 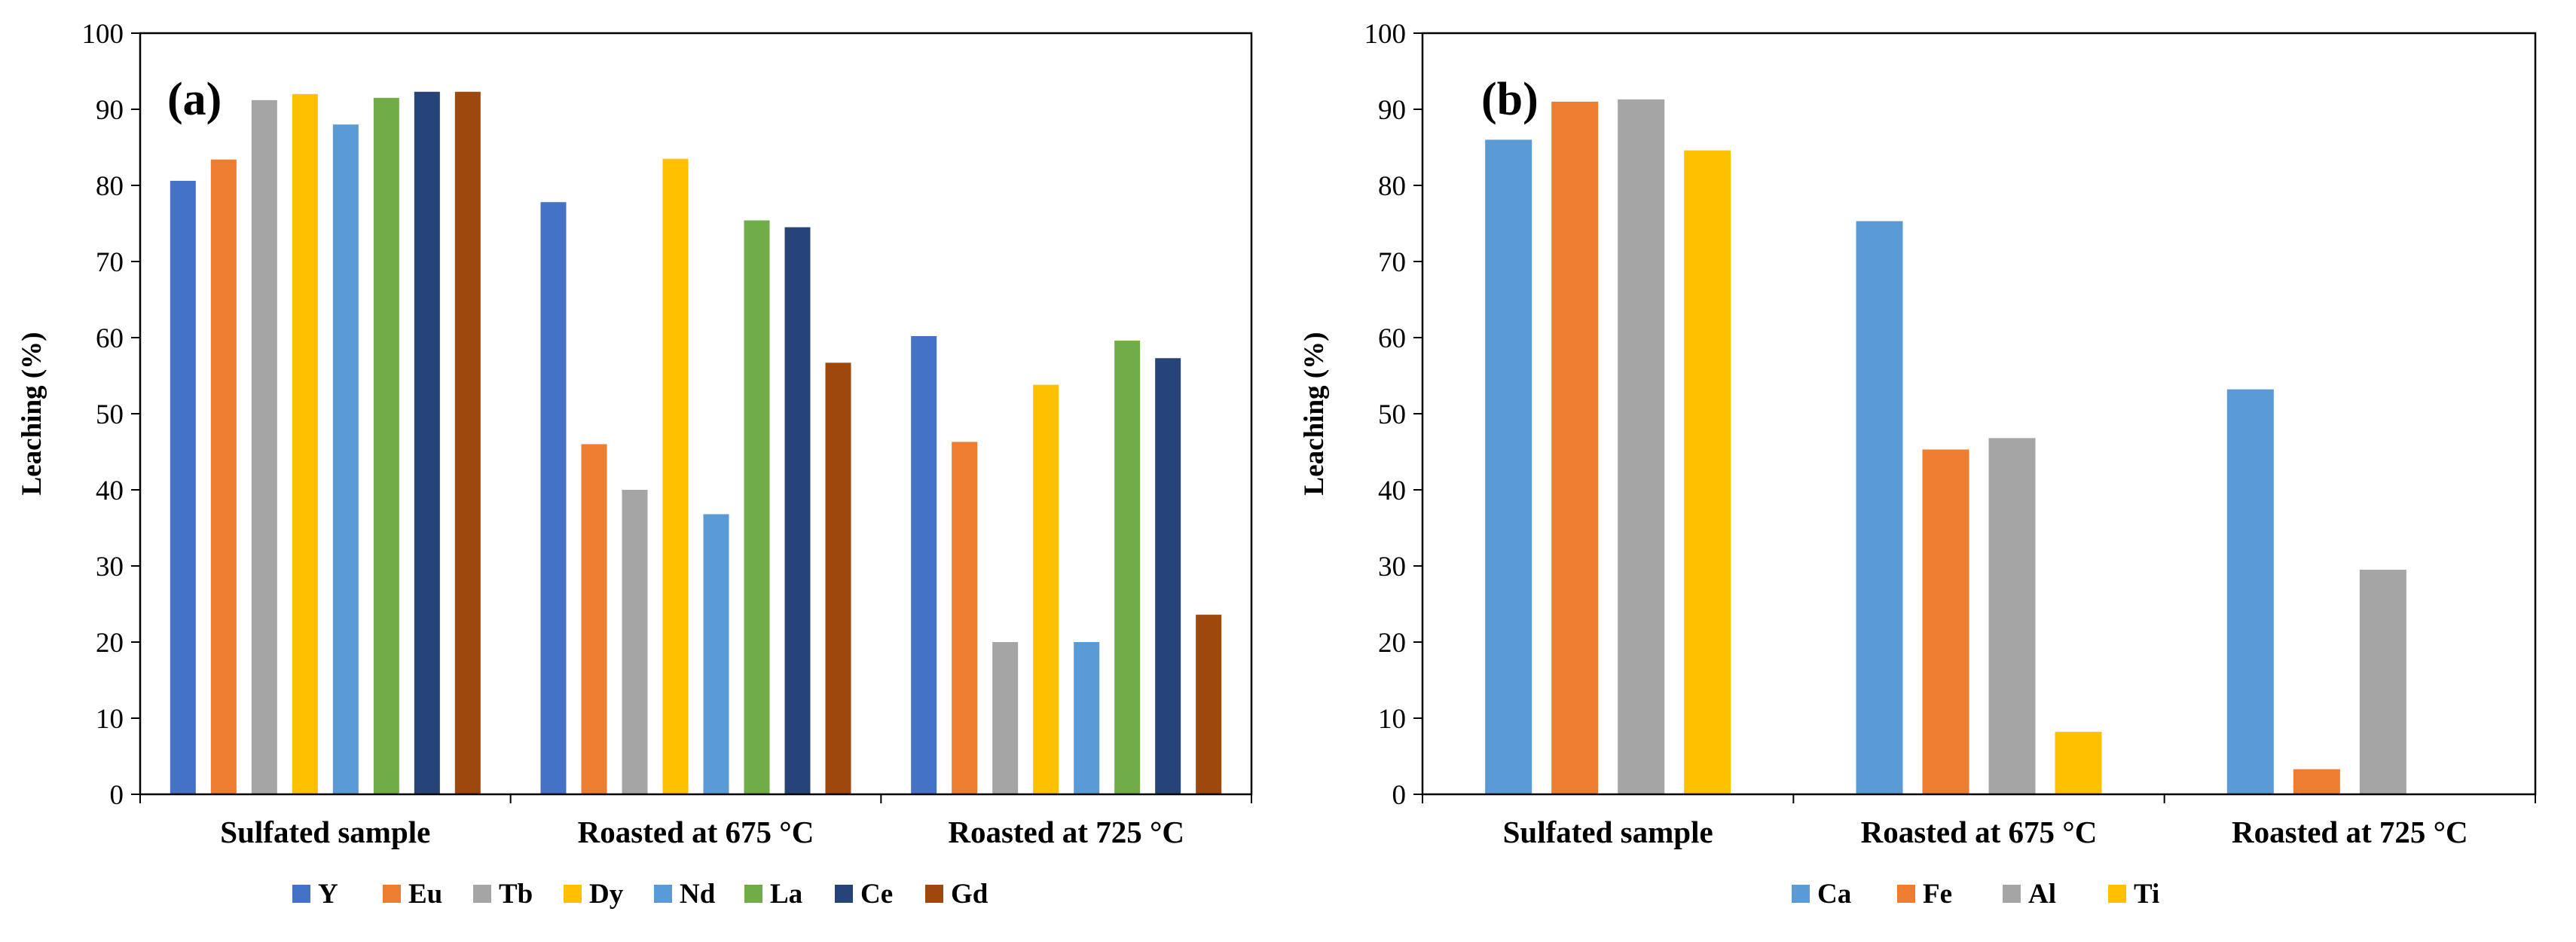 I want to click on legend-label-gd: Gd, so click(x=970, y=895).